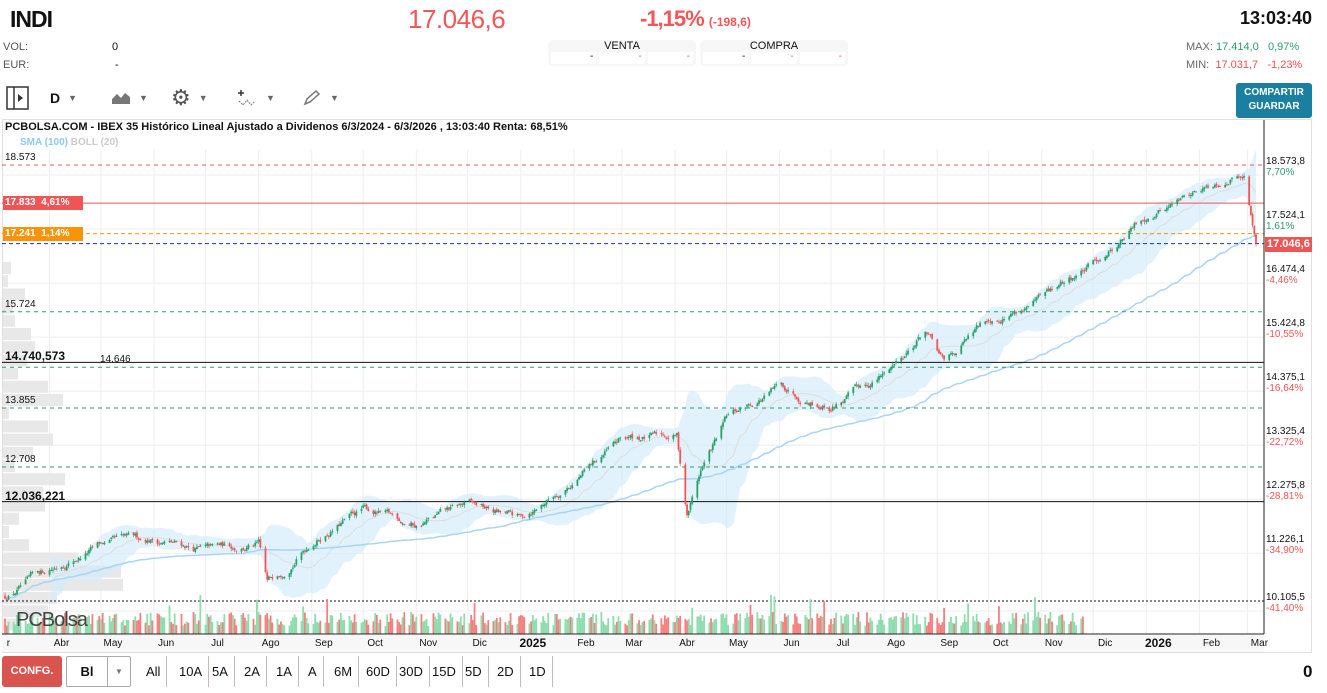 This screenshot has width=1327, height=693. What do you see at coordinates (18, 98) in the screenshot?
I see `panel-toggle-button` at bounding box center [18, 98].